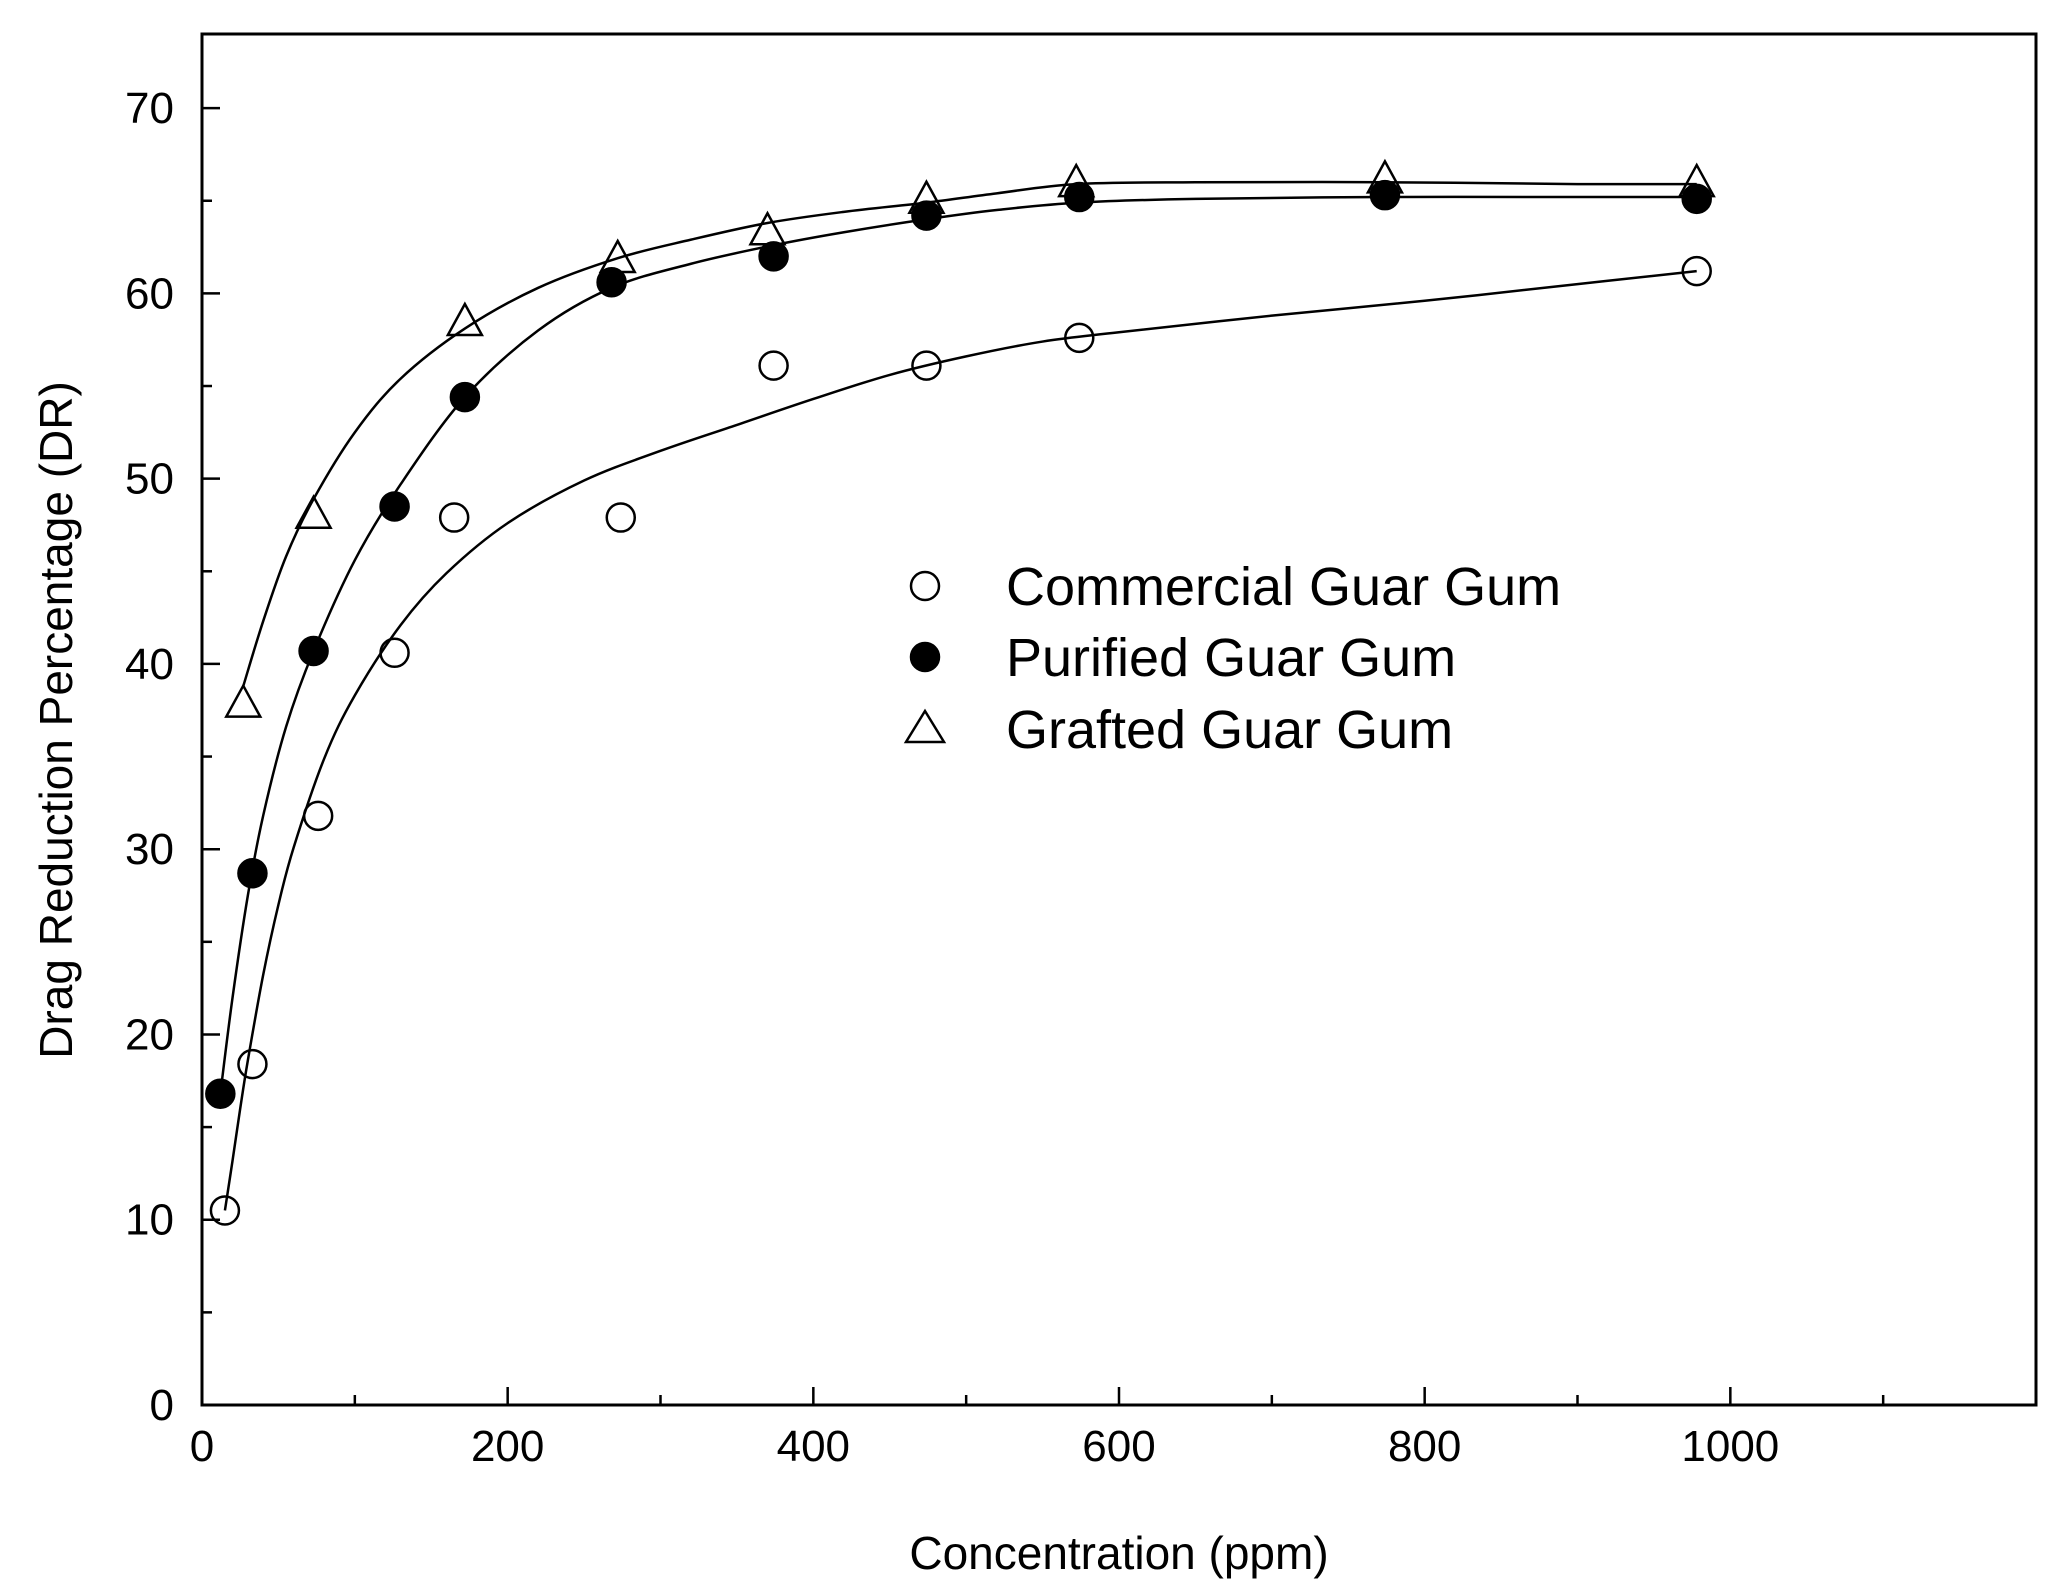 This screenshot has height=1586, width=2070. What do you see at coordinates (925, 726) in the screenshot?
I see `legend-marker-grafted` at bounding box center [925, 726].